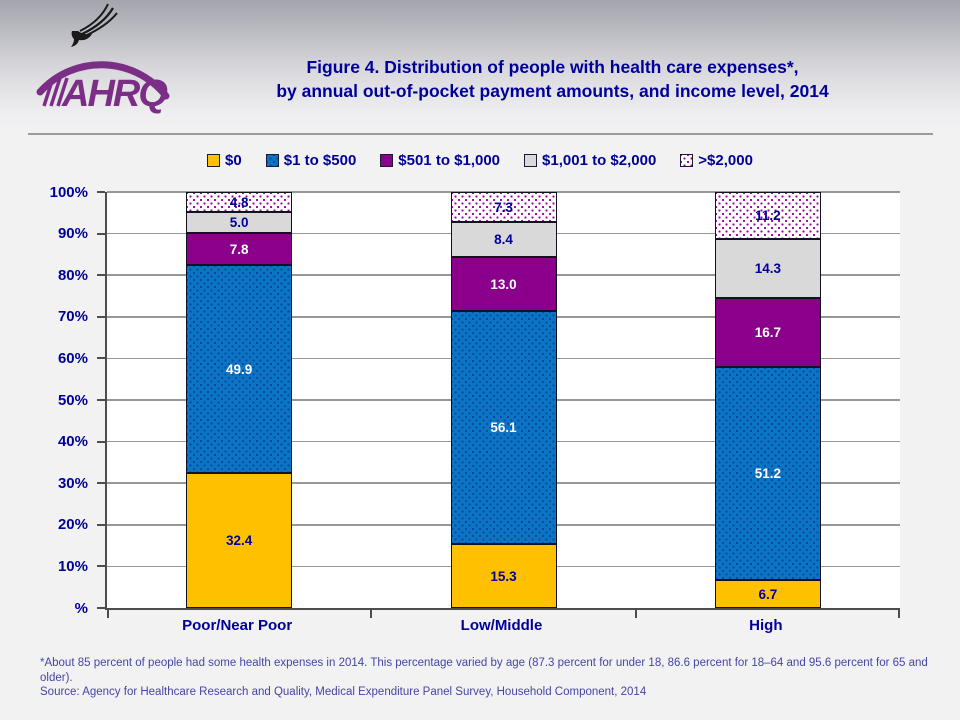  Describe the element at coordinates (68, 192) in the screenshot. I see `y-axis-label: 100%` at that location.